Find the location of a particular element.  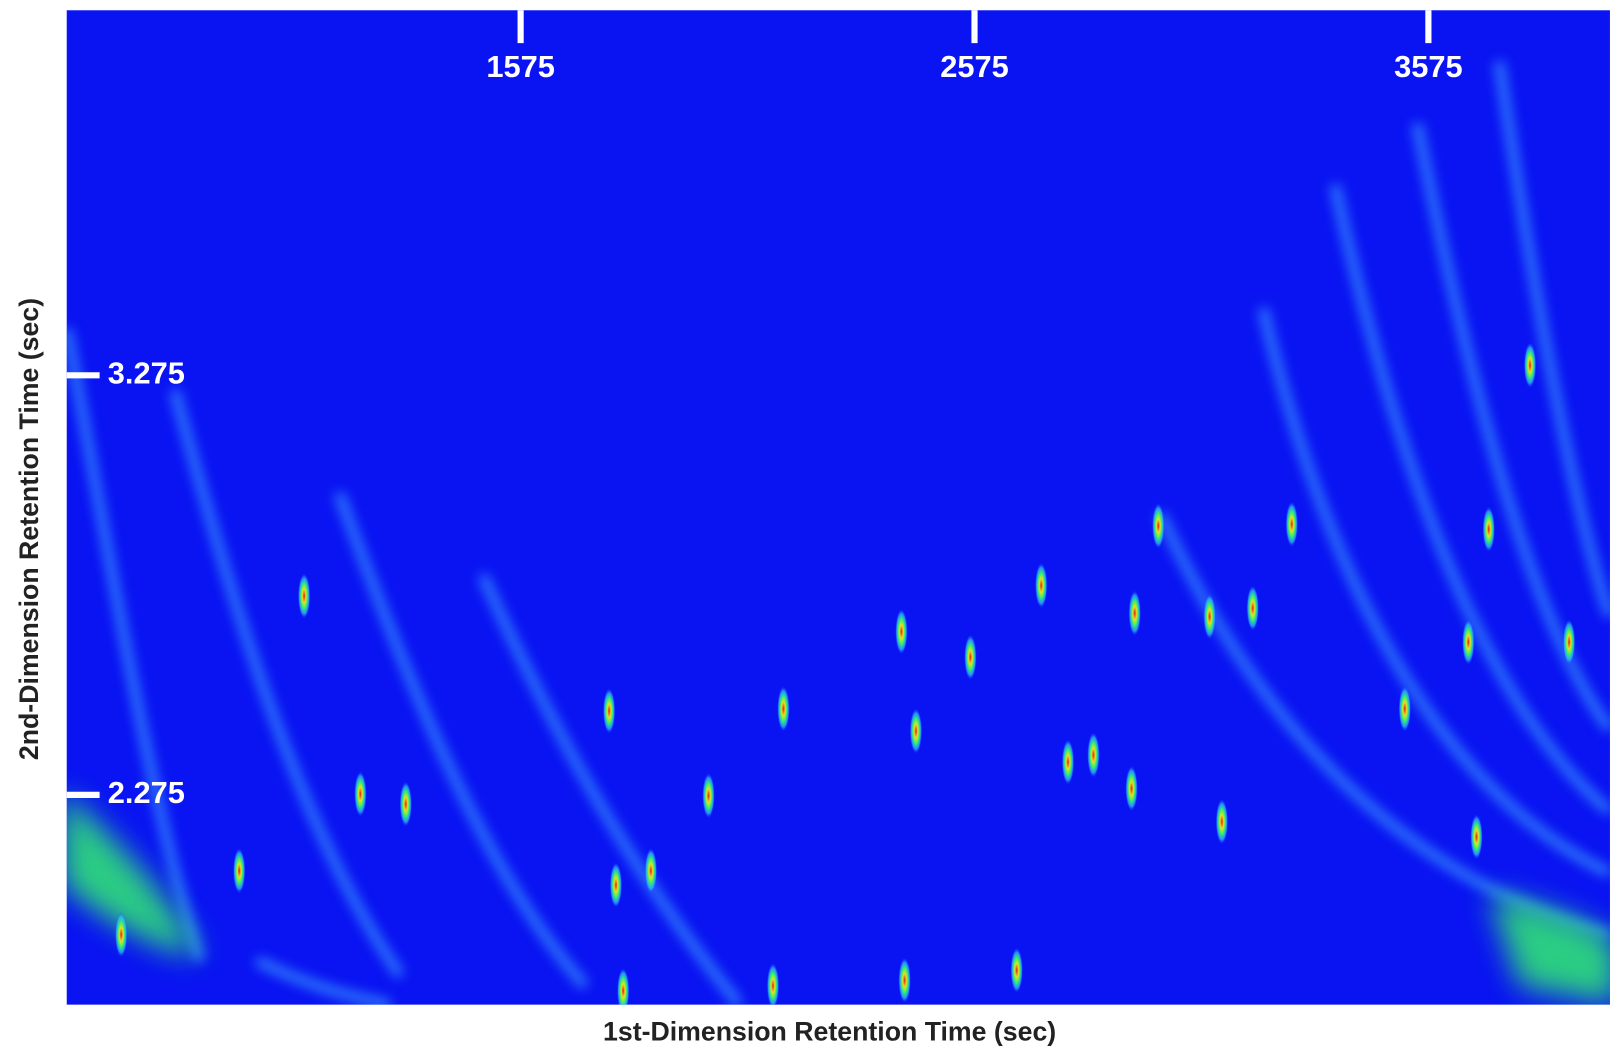

y-axis-label: 2nd-Dimension Retention Time (sec) is located at coordinates (29, 529).